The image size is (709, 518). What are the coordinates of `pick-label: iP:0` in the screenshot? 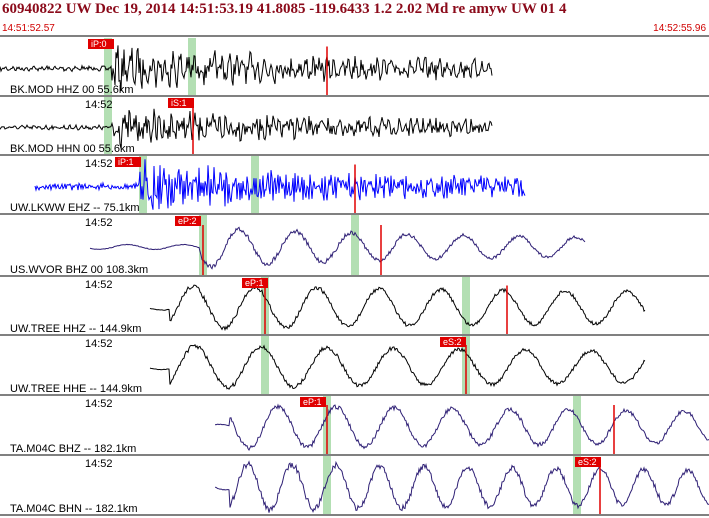 It's located at (99, 44).